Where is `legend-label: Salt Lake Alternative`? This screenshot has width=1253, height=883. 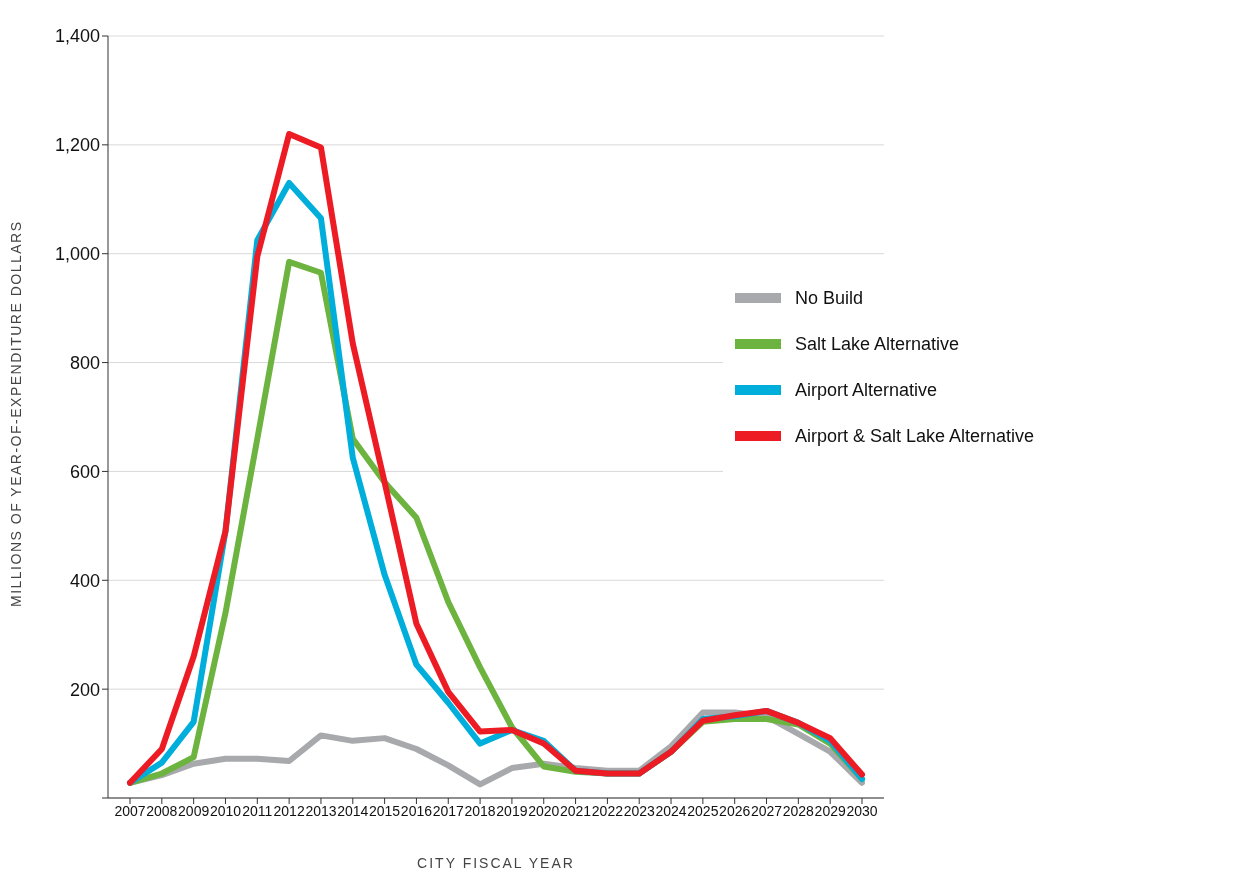 legend-label: Salt Lake Alternative is located at coordinates (877, 344).